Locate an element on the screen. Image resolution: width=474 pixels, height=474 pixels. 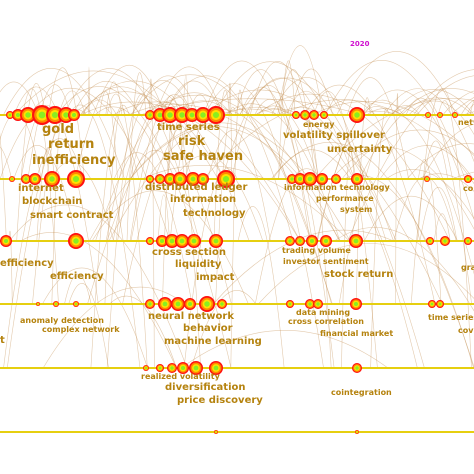
keyword: anomaly detection is located at coordinates (62, 320).